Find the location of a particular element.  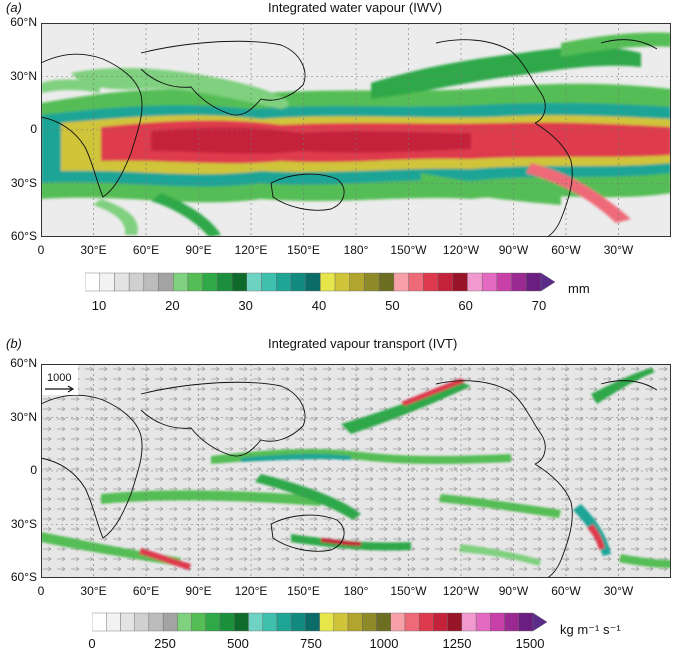

panel-b-lon-label: 60°W is located at coordinates (566, 591).